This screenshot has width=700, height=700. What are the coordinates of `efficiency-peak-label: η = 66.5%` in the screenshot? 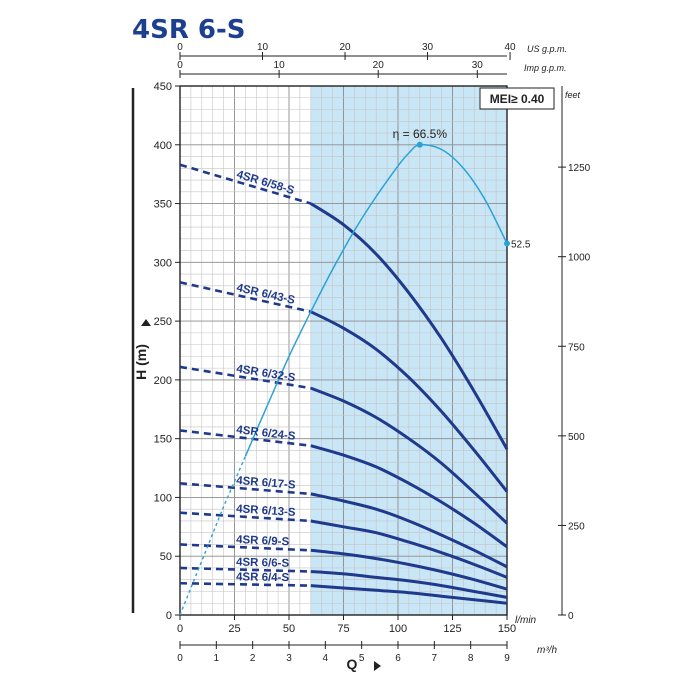 It's located at (420, 134).